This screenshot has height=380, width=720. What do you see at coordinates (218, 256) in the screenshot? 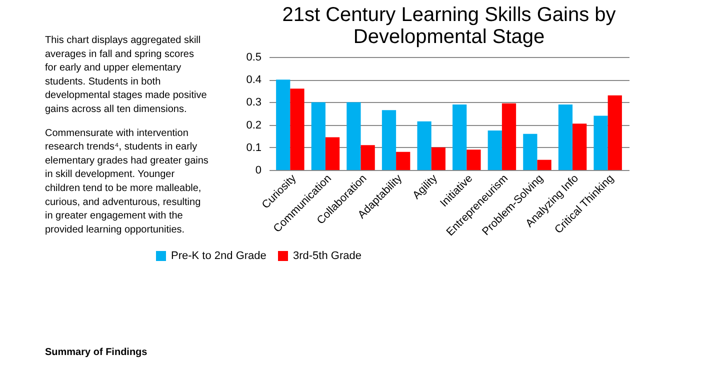
I see `legend-label: Pre-K to 2nd Grade` at bounding box center [218, 256].